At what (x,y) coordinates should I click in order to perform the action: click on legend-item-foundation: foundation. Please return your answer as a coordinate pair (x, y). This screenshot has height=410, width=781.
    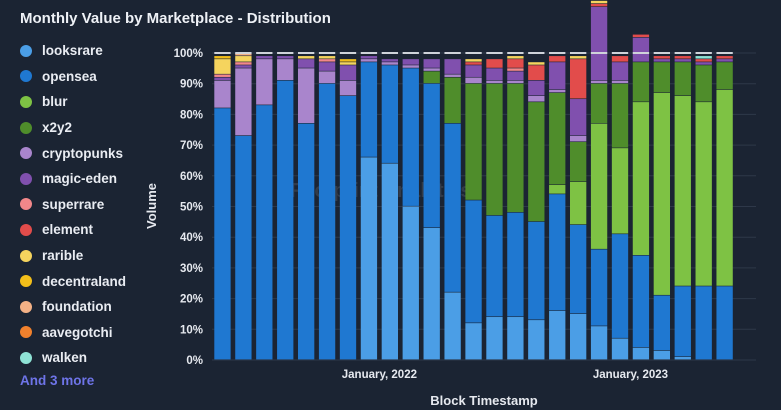
    Looking at the image, I should click on (73, 307).